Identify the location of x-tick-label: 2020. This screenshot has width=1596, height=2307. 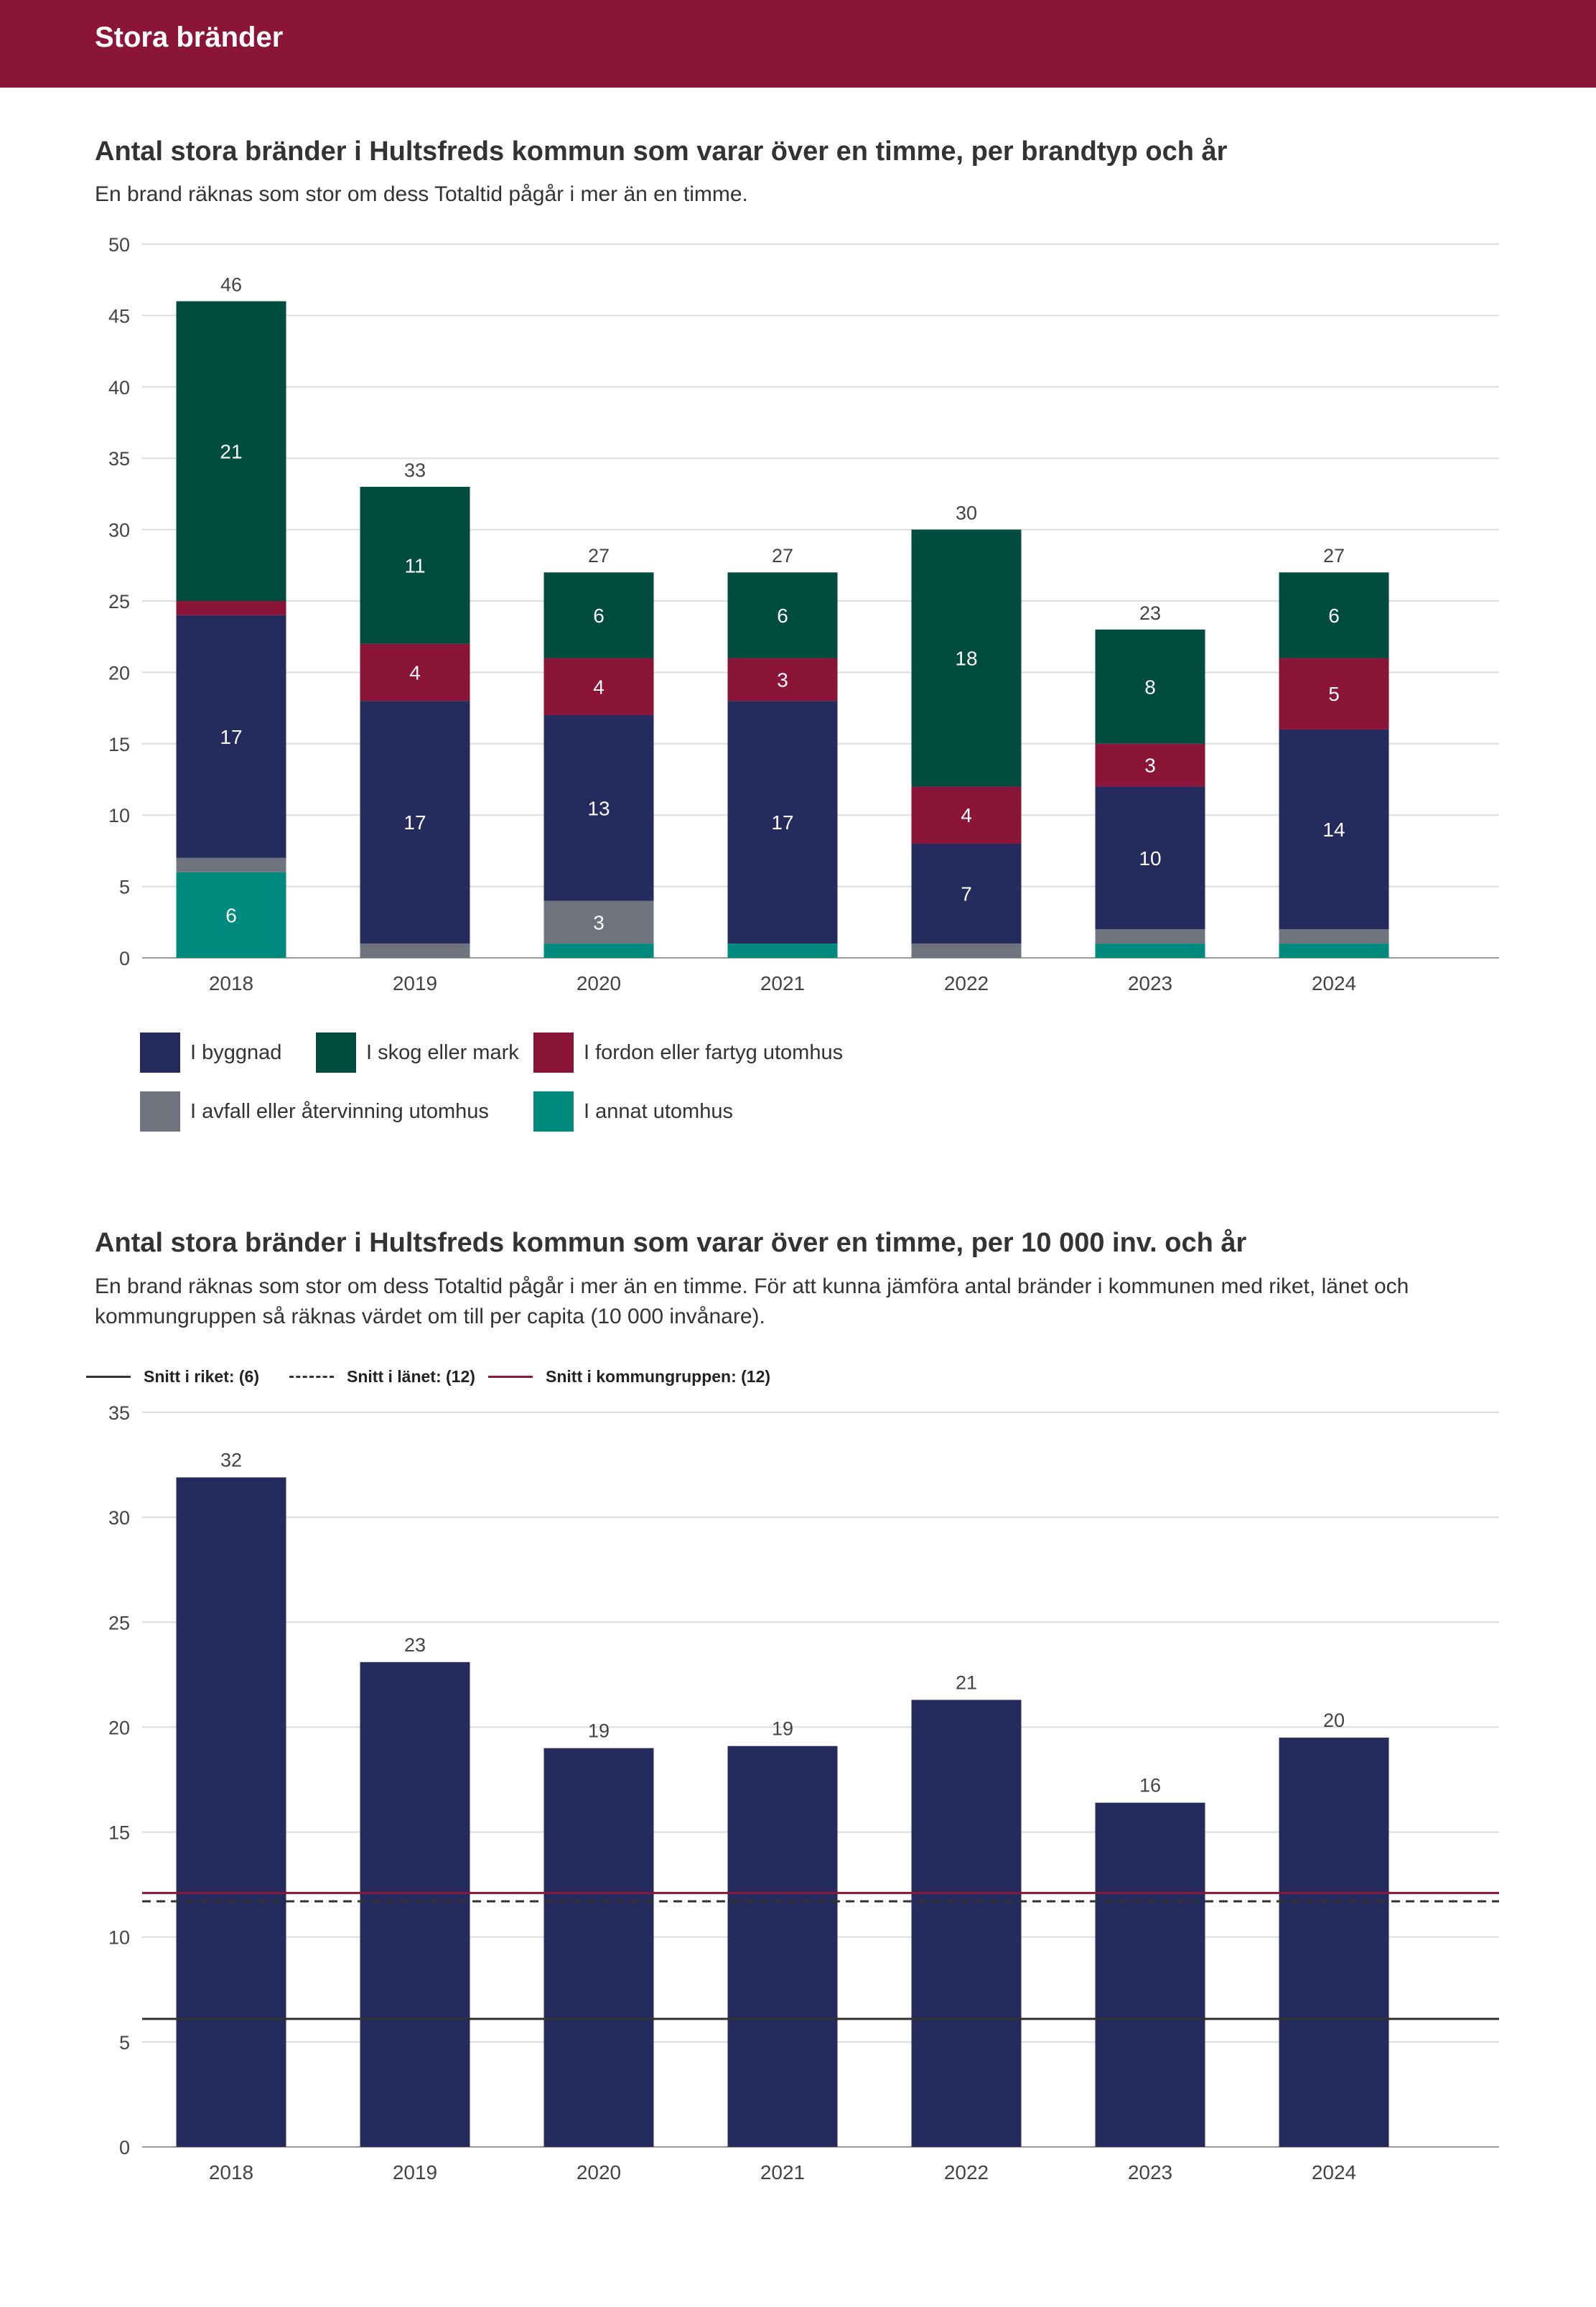
(599, 2172).